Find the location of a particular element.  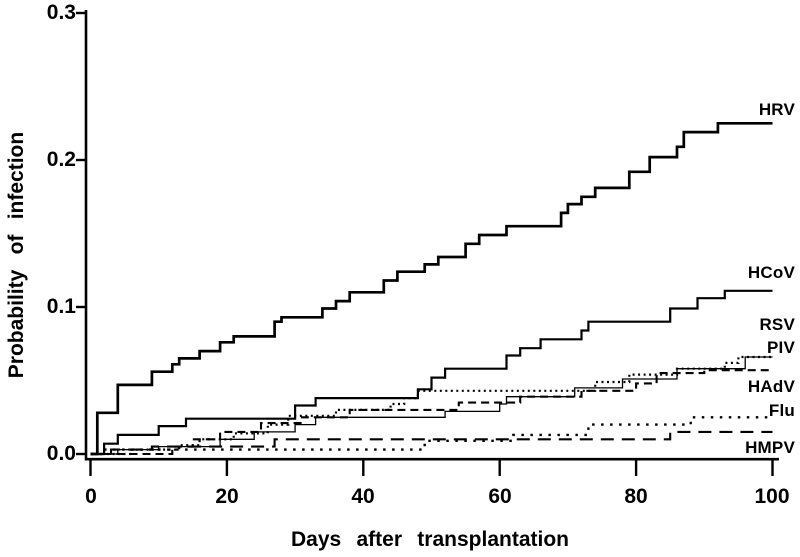

curve-flu is located at coordinates (431, 436).